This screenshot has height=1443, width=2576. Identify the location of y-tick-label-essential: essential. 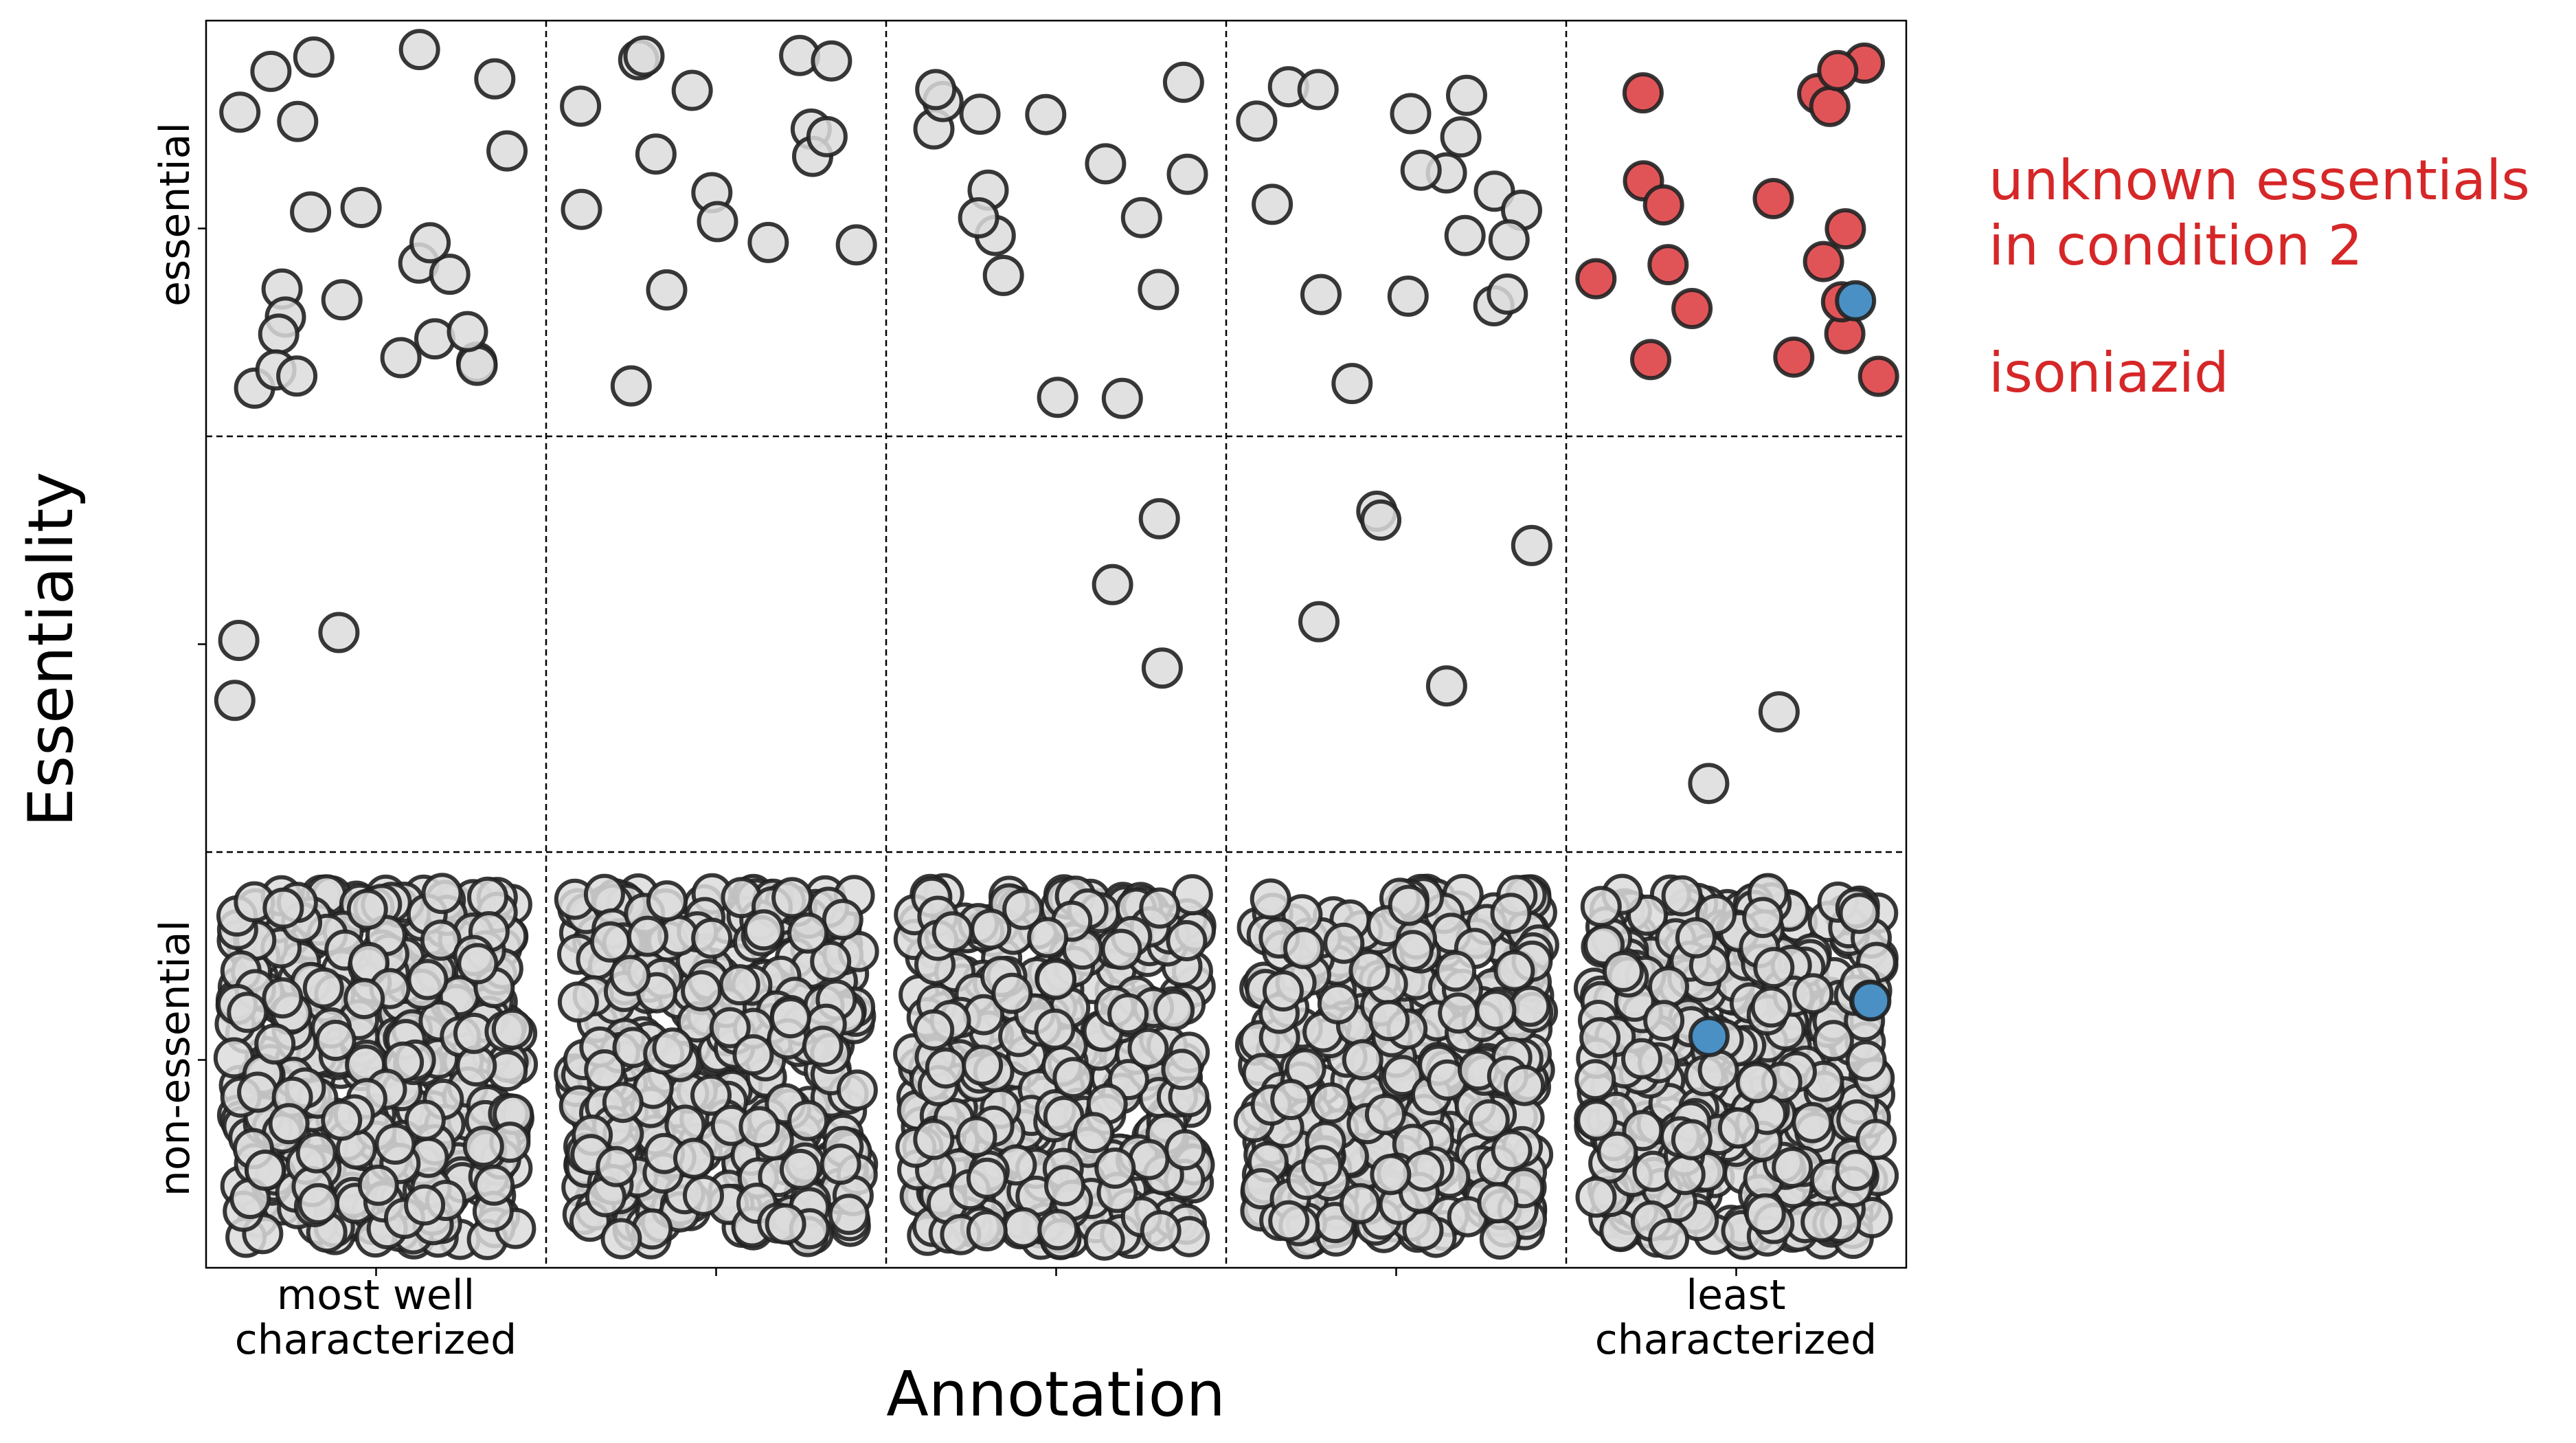
(175, 214).